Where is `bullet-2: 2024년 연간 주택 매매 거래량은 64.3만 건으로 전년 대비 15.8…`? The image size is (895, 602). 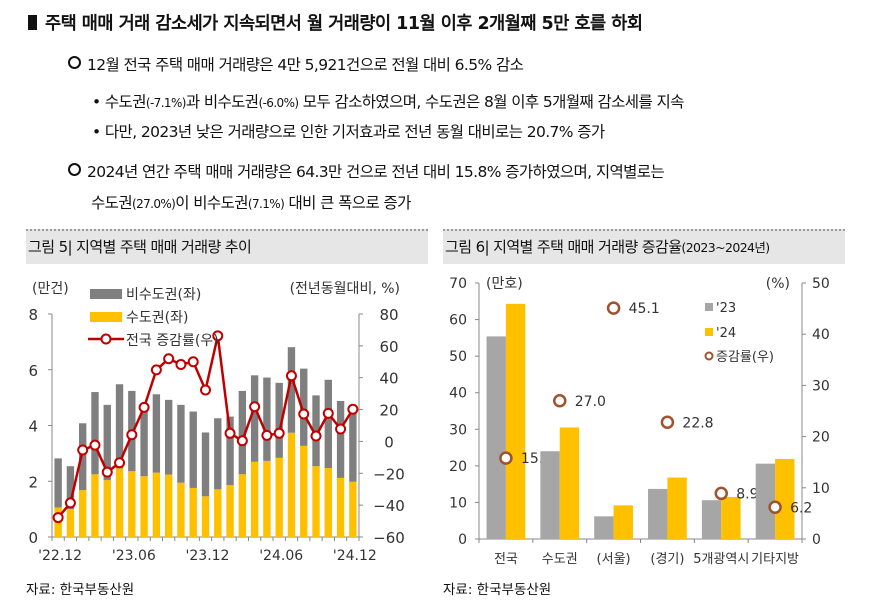
bullet-2: 2024년 연간 주택 매매 거래량은 64.3만 건으로 전년 대비 15.8… is located at coordinates (366, 171).